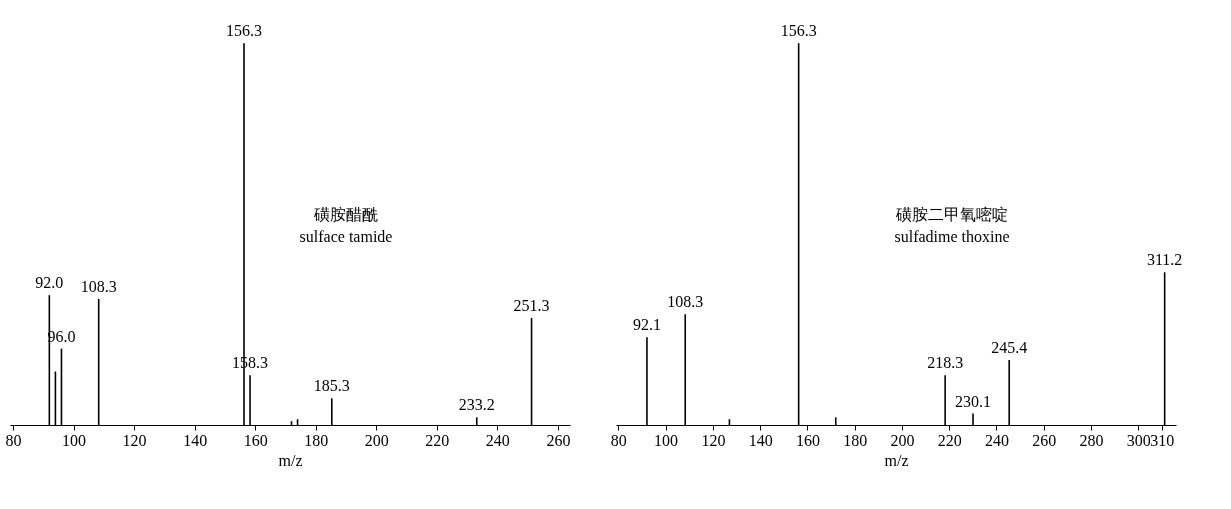 This screenshot has width=1231, height=509. I want to click on annotation: 311.2, so click(1164, 260).